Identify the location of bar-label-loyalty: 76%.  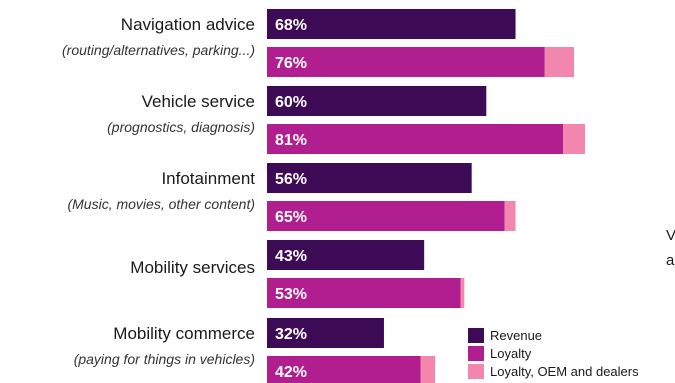
(291, 63).